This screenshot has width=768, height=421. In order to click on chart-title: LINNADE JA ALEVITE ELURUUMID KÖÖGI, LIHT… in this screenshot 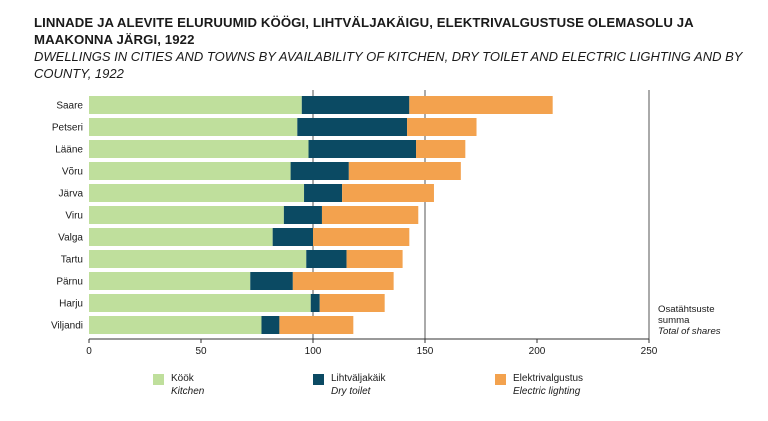, I will do `click(364, 31)`.